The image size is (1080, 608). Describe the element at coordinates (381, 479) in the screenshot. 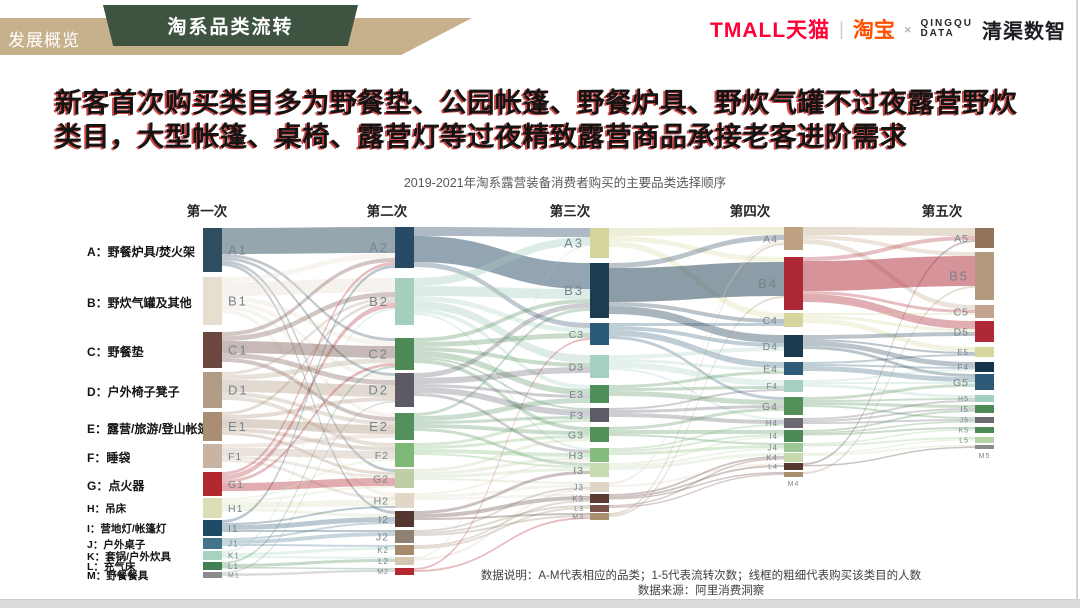

I see `sankey-node-label: G2` at that location.